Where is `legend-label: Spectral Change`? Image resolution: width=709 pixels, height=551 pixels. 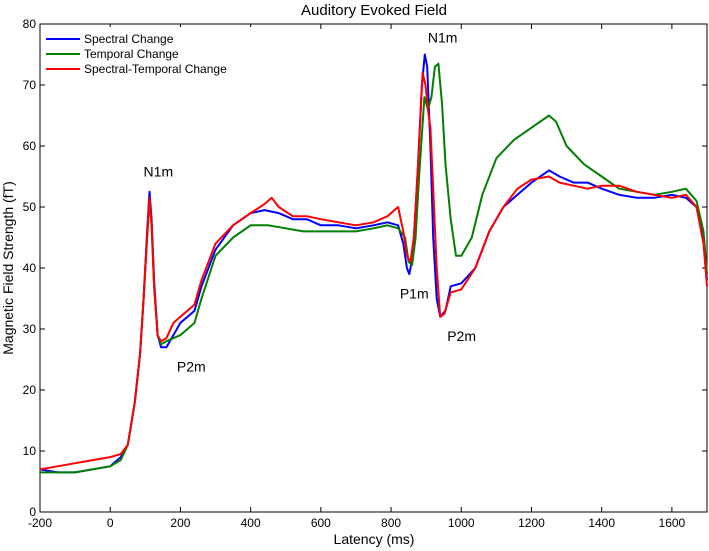
legend-label: Spectral Change is located at coordinates (129, 39).